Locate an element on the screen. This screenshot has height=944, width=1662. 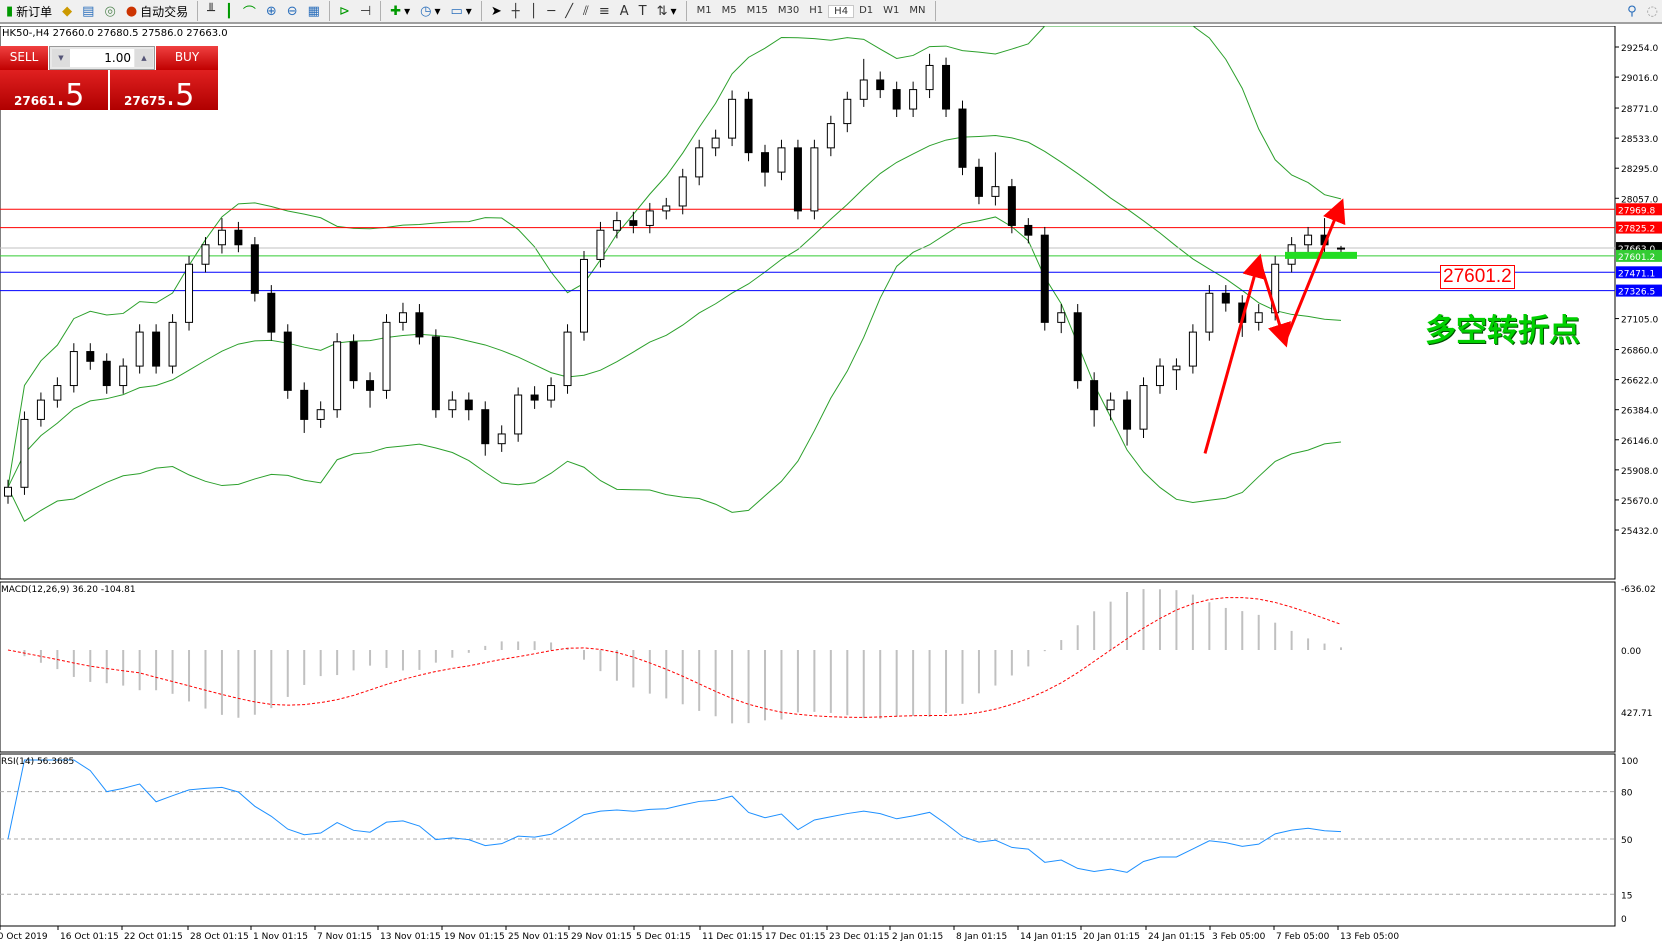
x-tick-label: 2 Jan 01:15 is located at coordinates (917, 937).